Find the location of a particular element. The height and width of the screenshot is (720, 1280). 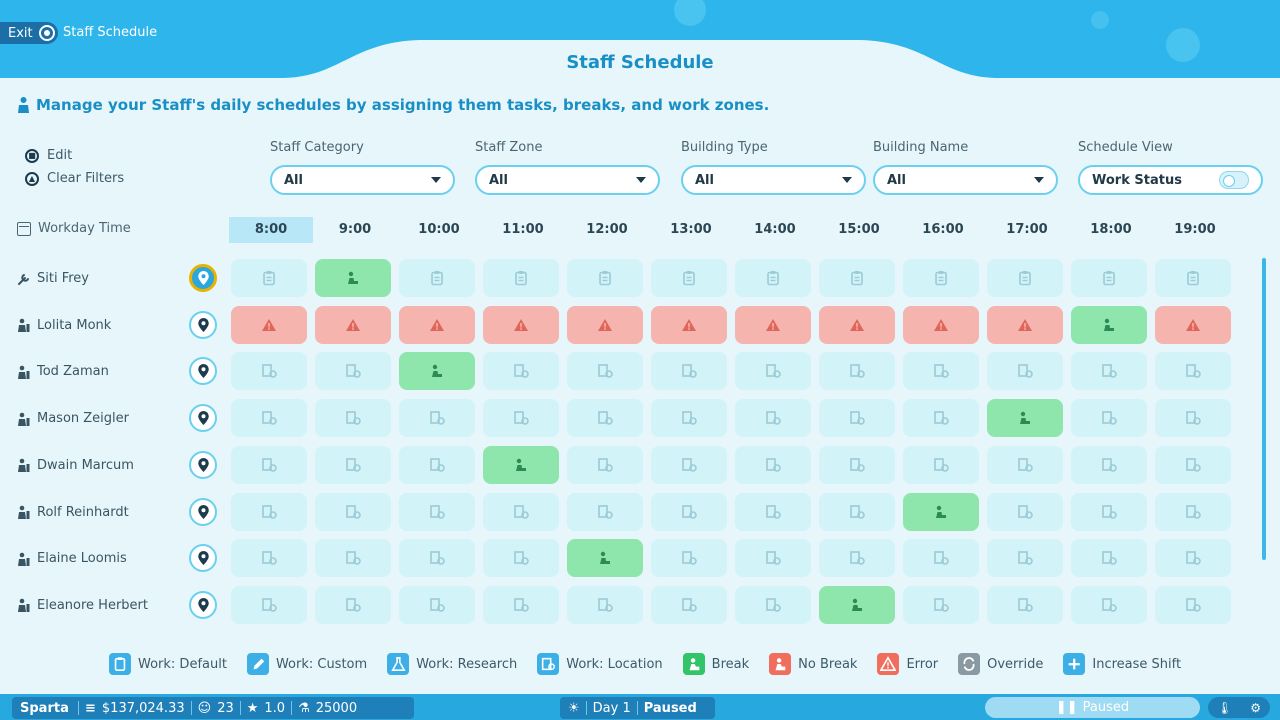

gear-icon: ⚙ is located at coordinates (1255, 707).